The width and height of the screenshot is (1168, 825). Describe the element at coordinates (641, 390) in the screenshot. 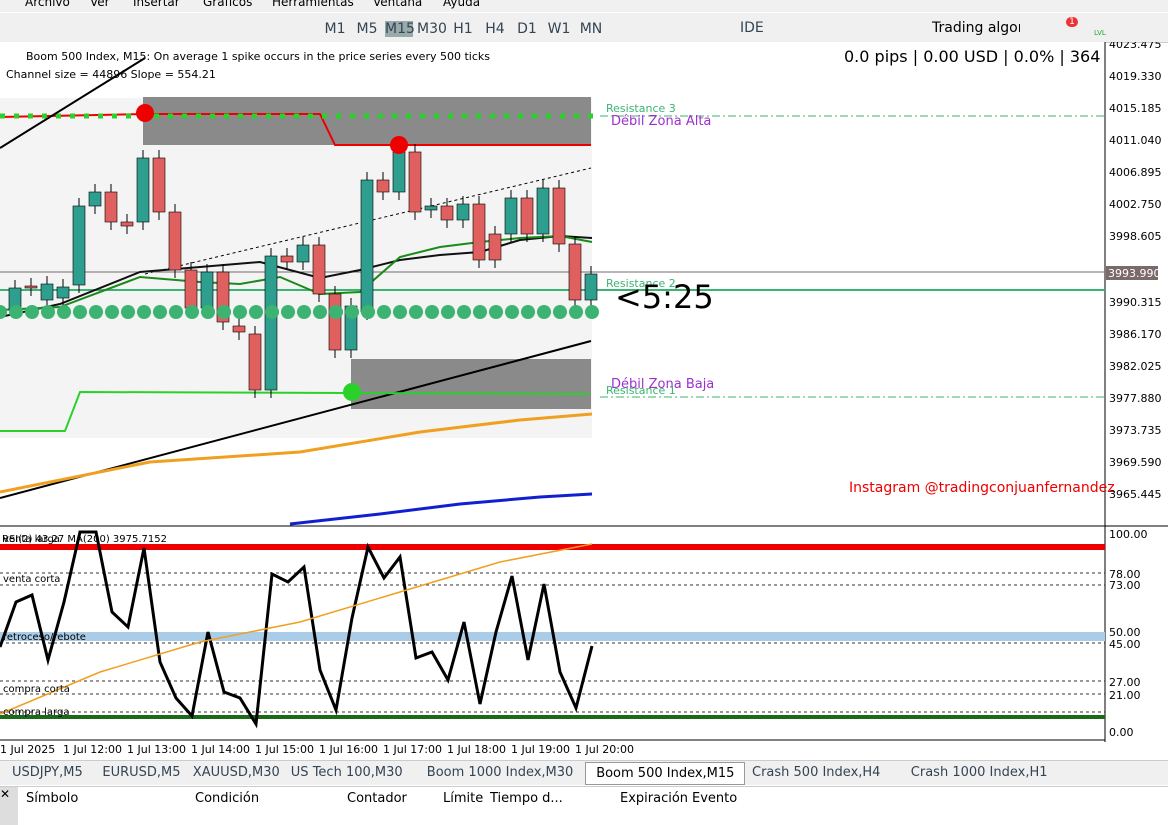

I see `resistance-label: Resistance 1` at that location.